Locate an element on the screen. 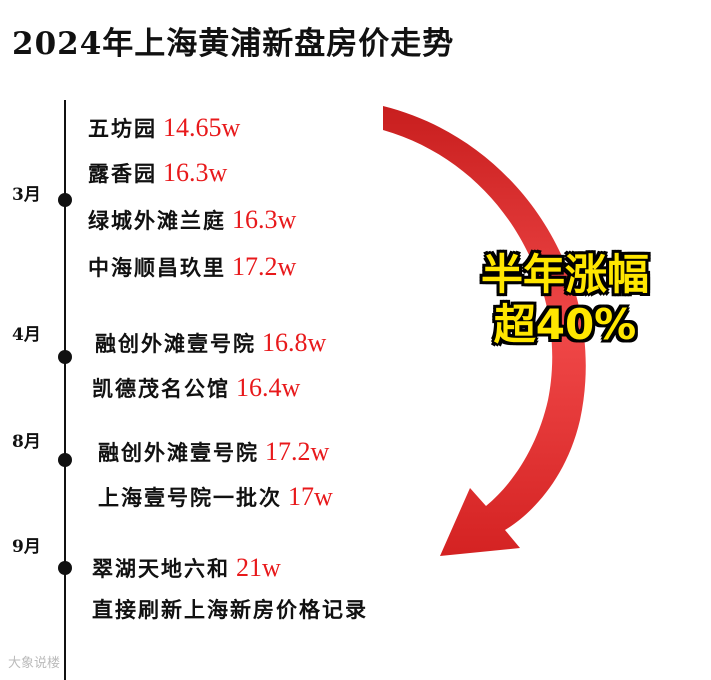 The height and width of the screenshot is (680, 711). entry: 五坊园 14.65w is located at coordinates (164, 128).